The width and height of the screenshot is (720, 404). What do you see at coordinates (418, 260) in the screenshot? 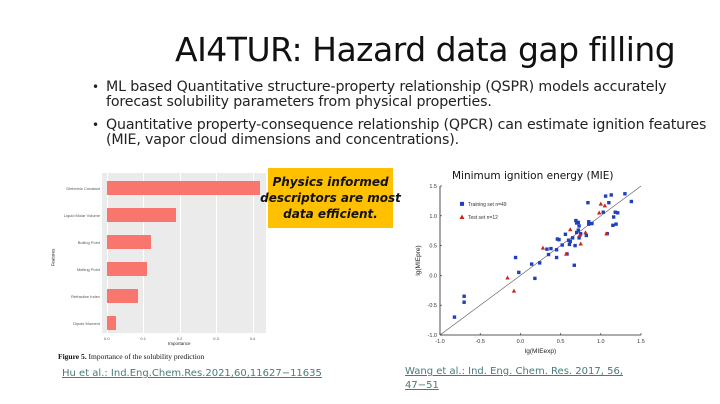
I see `y-axis-label: lg(MIEpre)` at bounding box center [418, 260].